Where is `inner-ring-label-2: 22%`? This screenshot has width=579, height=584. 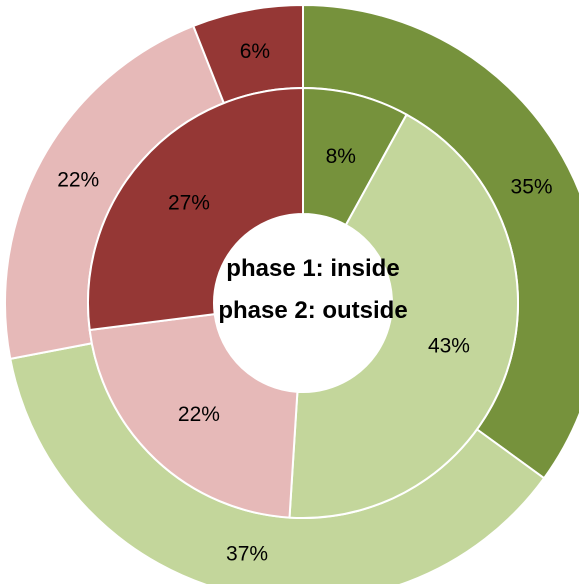
inner-ring-label-2: 22% is located at coordinates (199, 414).